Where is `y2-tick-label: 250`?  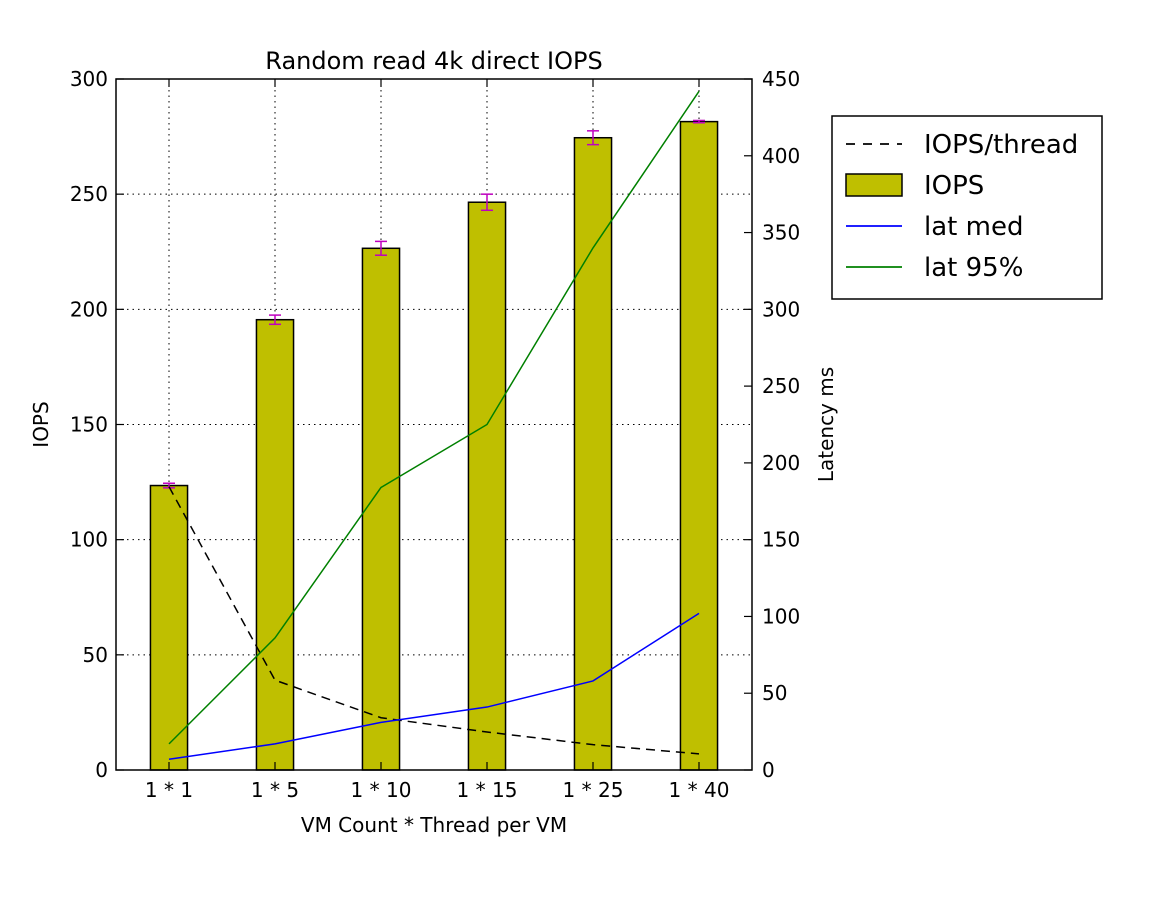 y2-tick-label: 250 is located at coordinates (781, 386).